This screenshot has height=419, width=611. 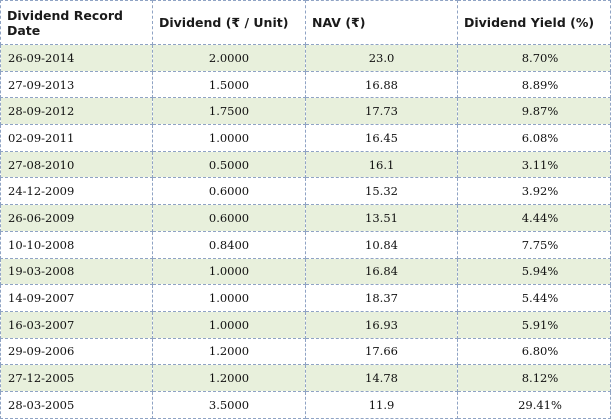 I want to click on table-row: 10-10-2008 0.8400 10.84 7.75%, so click(x=305, y=244).